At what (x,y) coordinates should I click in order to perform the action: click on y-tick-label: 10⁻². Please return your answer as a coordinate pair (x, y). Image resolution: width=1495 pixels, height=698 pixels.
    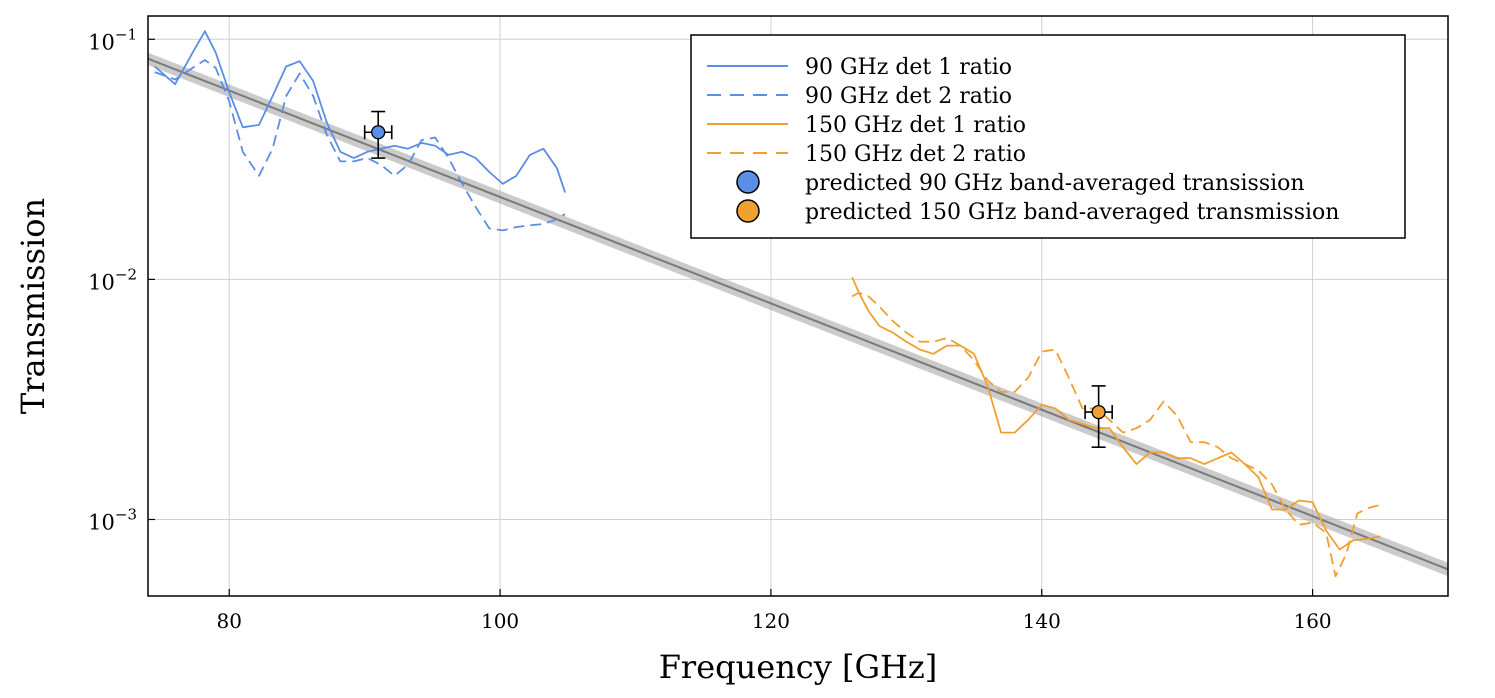
    Looking at the image, I should click on (112, 279).